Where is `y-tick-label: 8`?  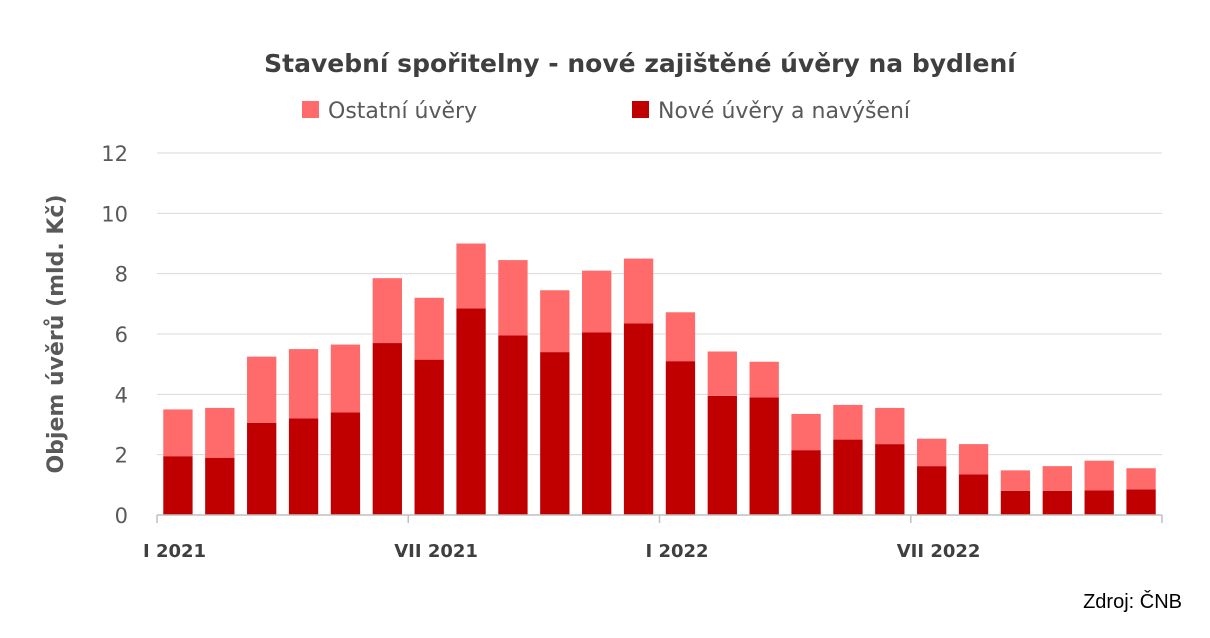 y-tick-label: 8 is located at coordinates (121, 275).